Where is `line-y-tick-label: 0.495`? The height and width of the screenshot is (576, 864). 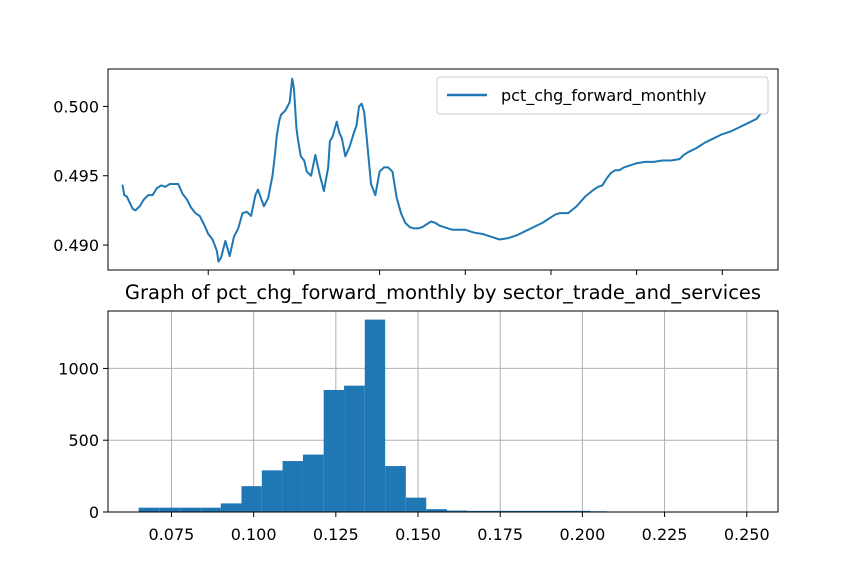
line-y-tick-label: 0.495 is located at coordinates (76, 176).